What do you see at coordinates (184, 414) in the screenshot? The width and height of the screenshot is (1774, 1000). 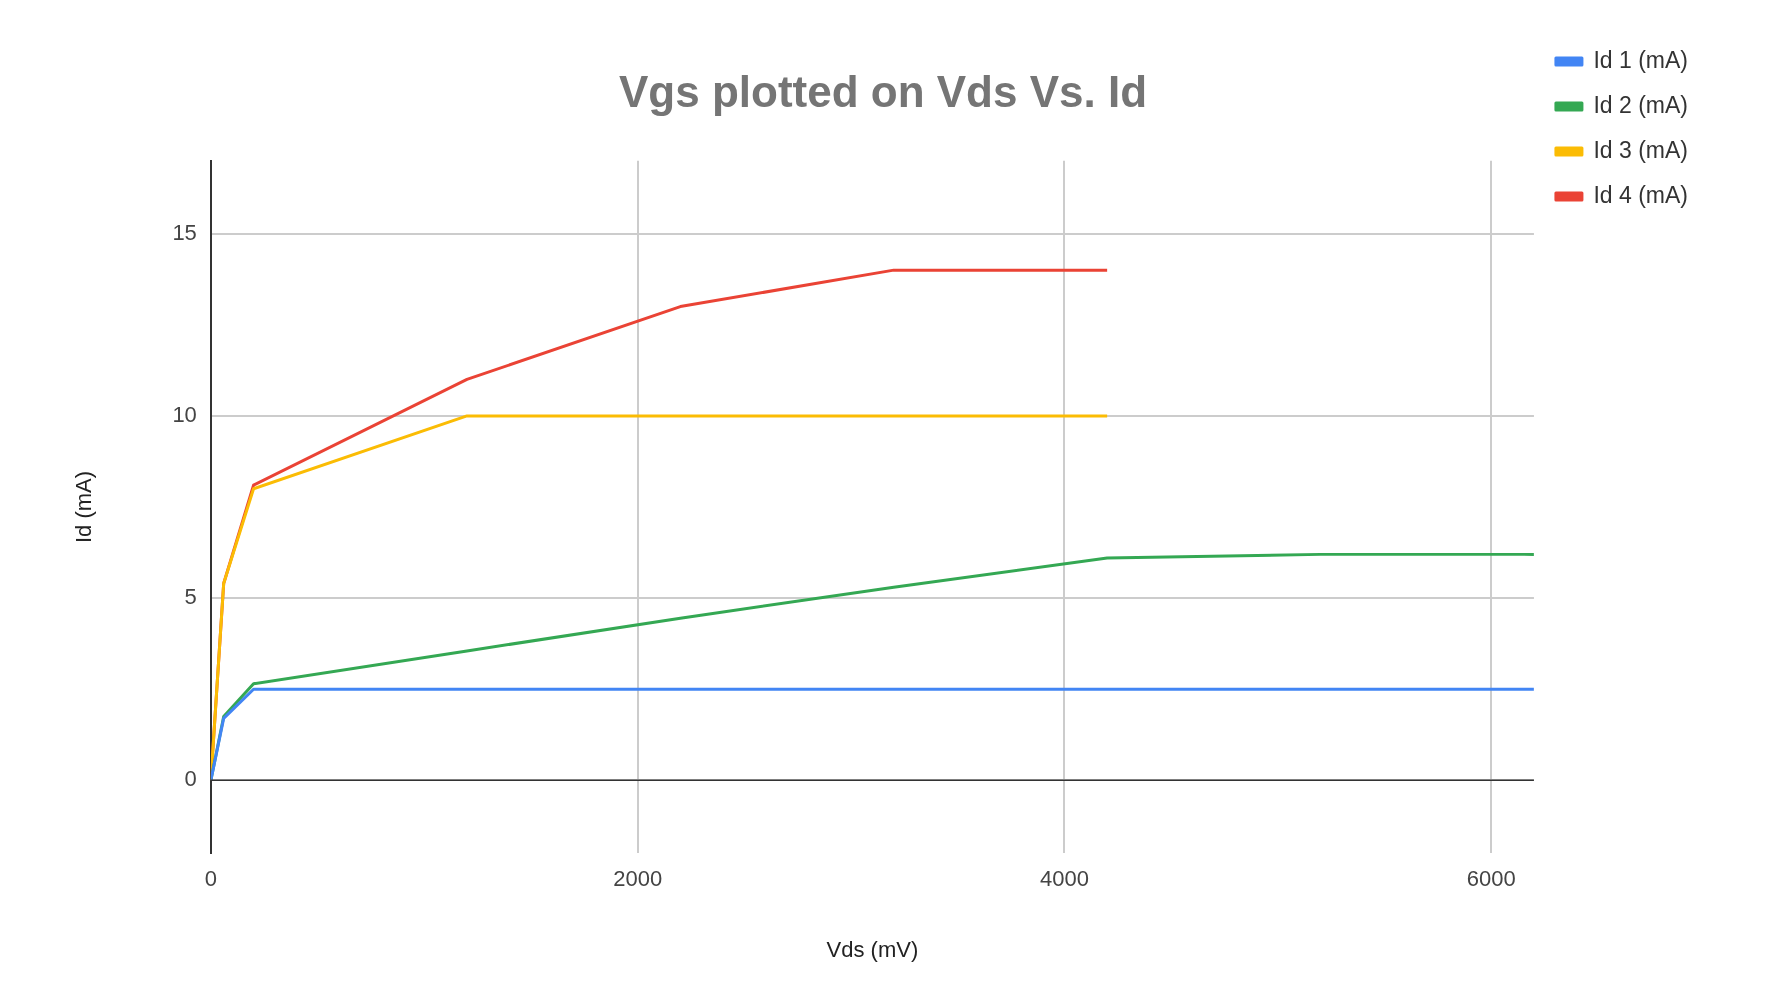 I see `y-tick-label: 10` at bounding box center [184, 414].